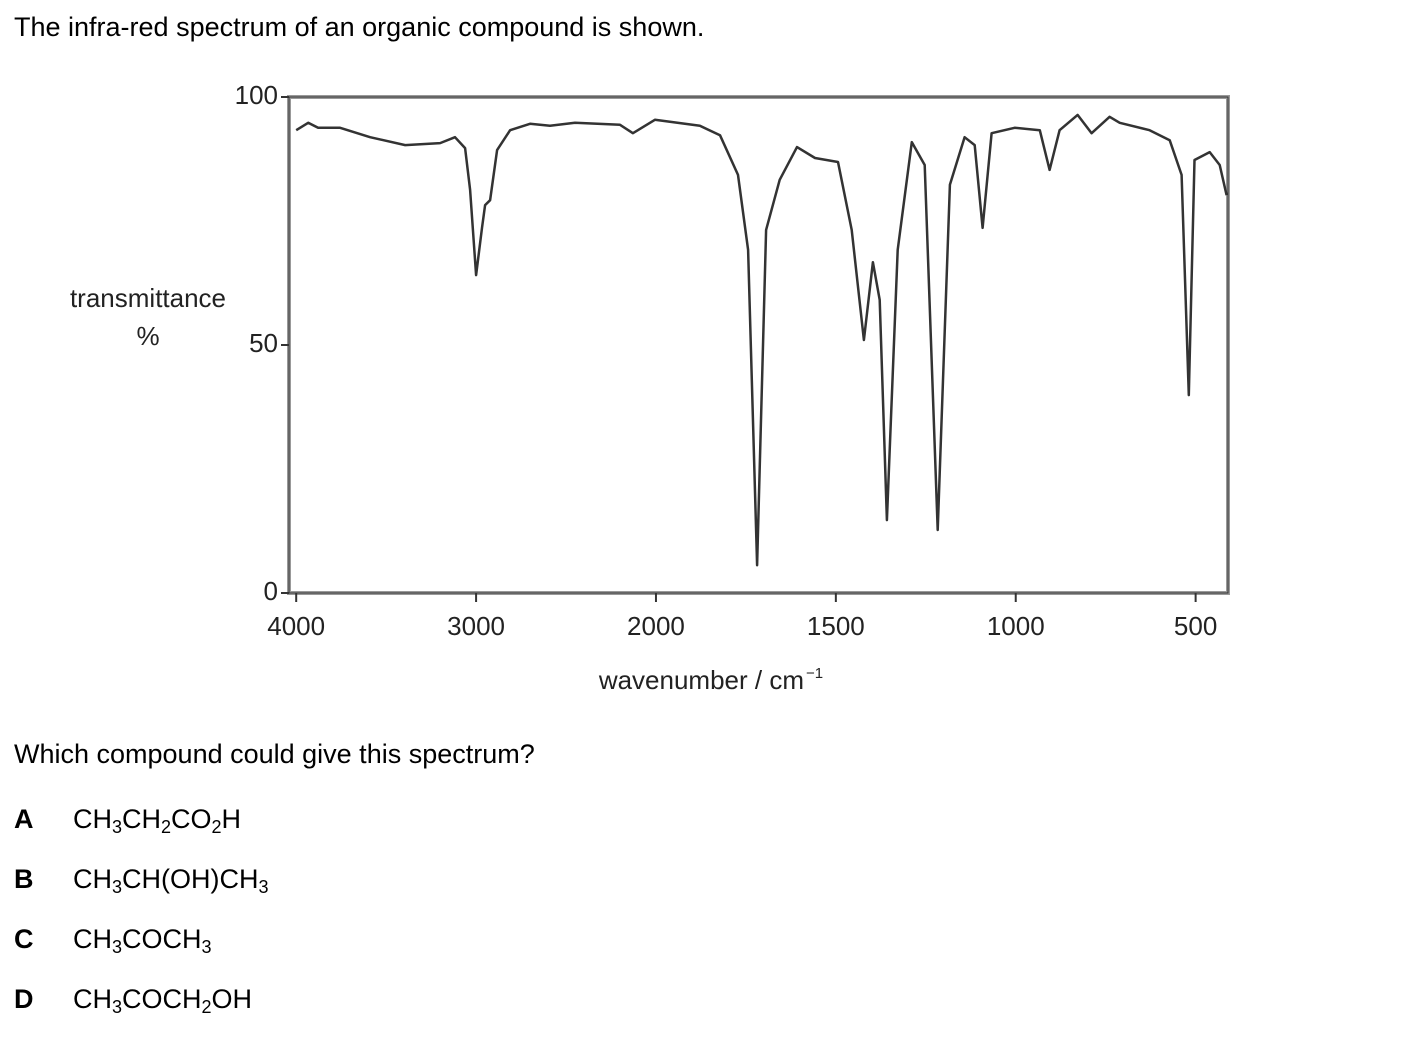  I want to click on x-axis-label: wavenumber / cm, so click(701, 680).